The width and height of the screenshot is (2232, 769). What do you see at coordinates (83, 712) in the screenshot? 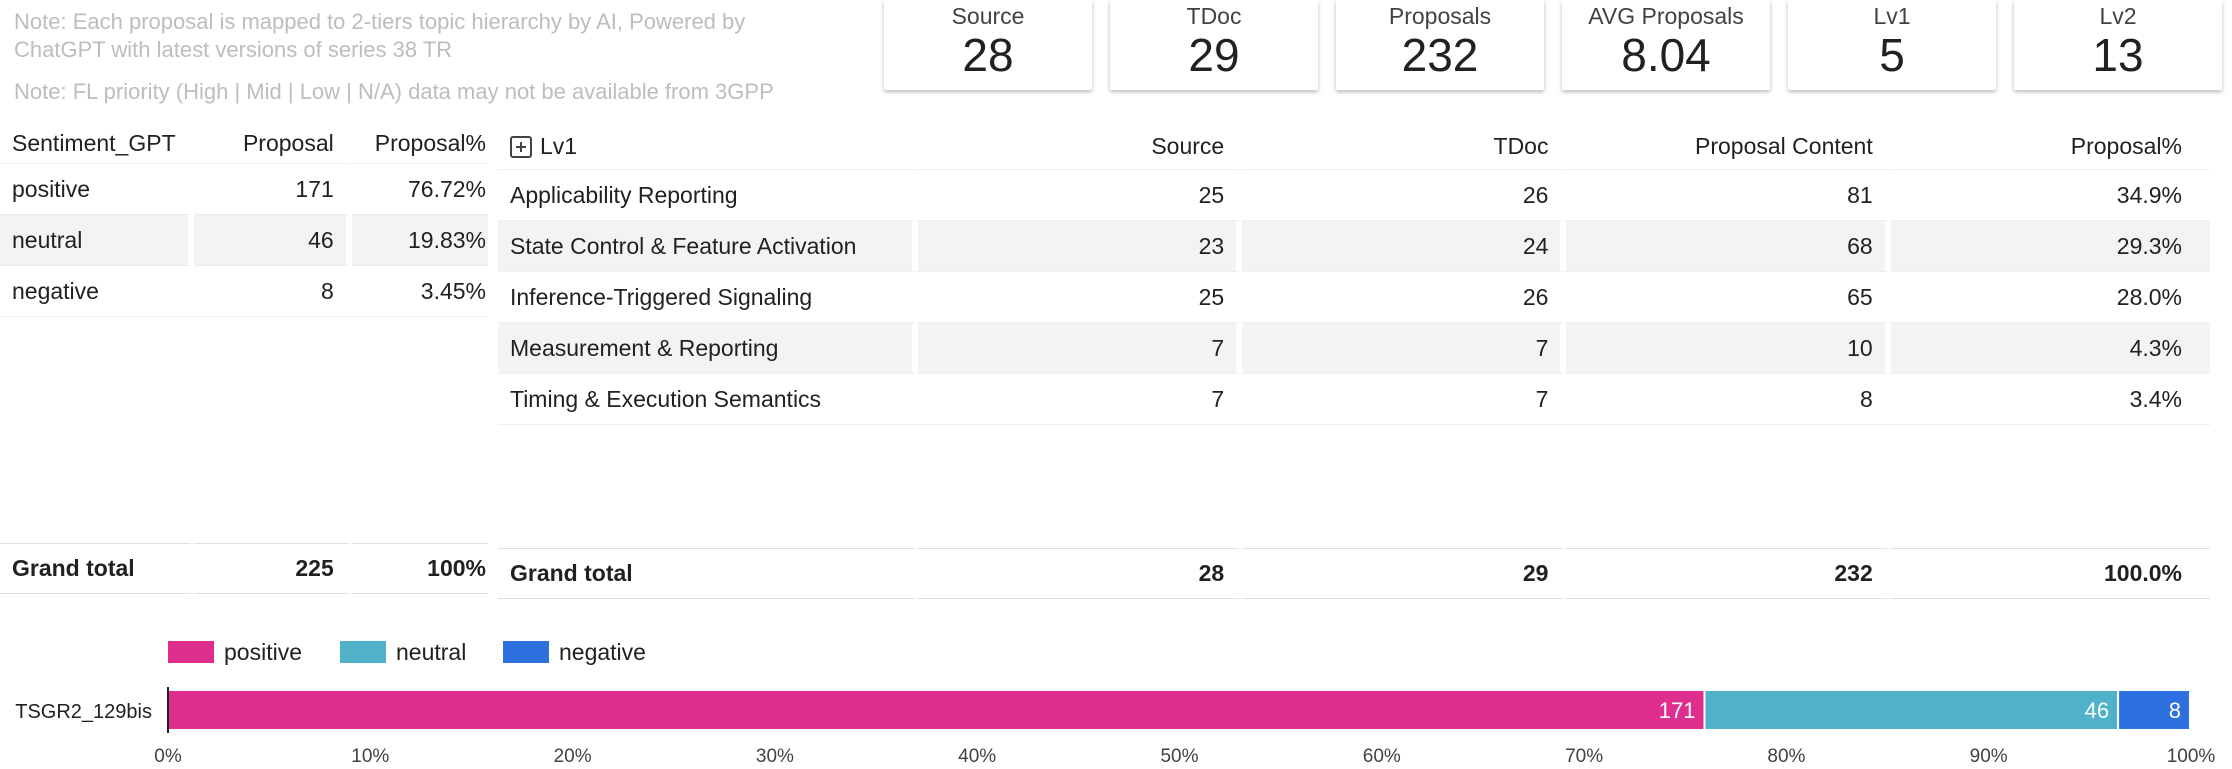
I see `category-label: TSGR2_129bis` at bounding box center [83, 712].